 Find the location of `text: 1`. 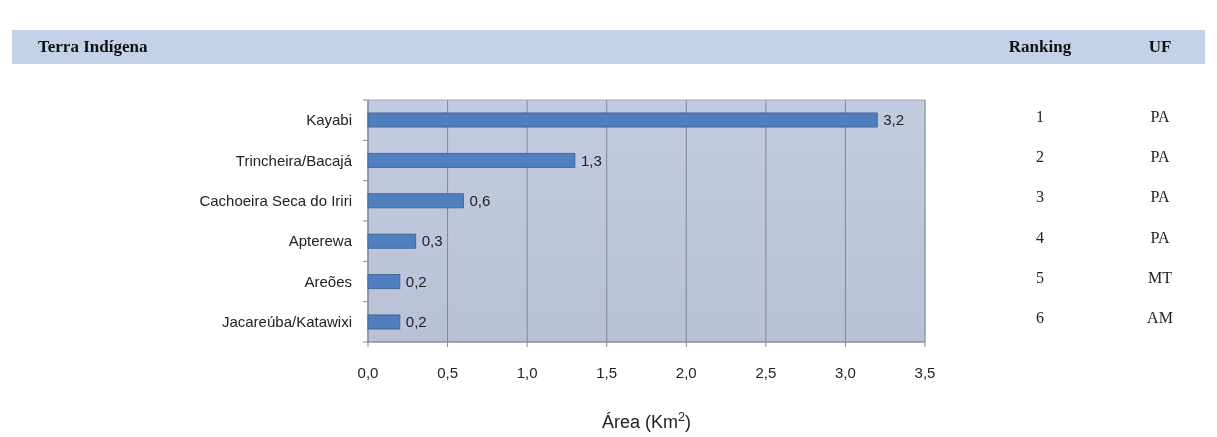

text: 1 is located at coordinates (1040, 116).